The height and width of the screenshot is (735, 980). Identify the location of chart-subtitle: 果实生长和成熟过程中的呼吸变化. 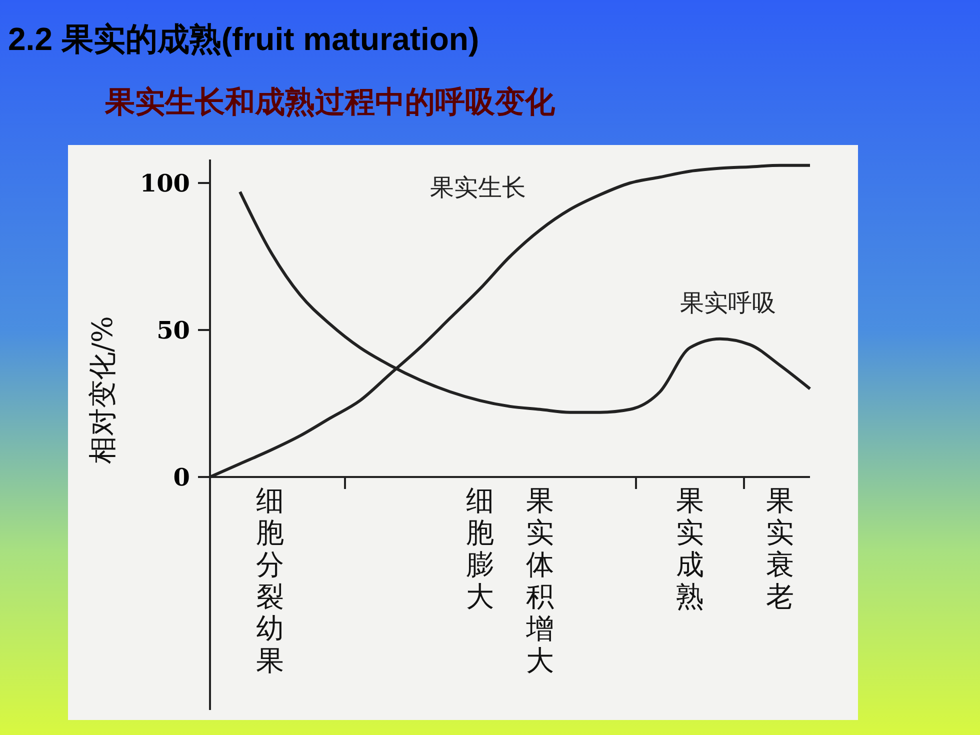
(330, 102).